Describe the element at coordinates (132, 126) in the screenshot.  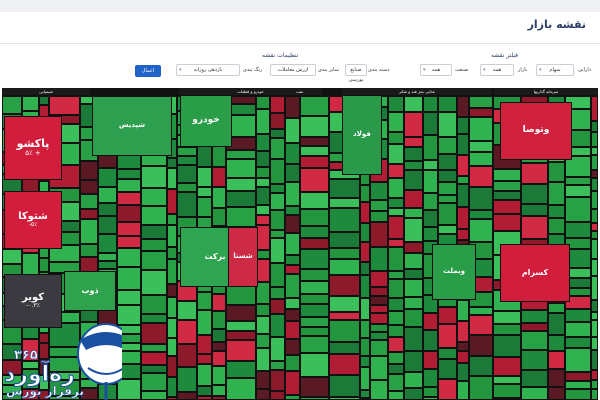
I see `stock-tile: شپدیس` at that location.